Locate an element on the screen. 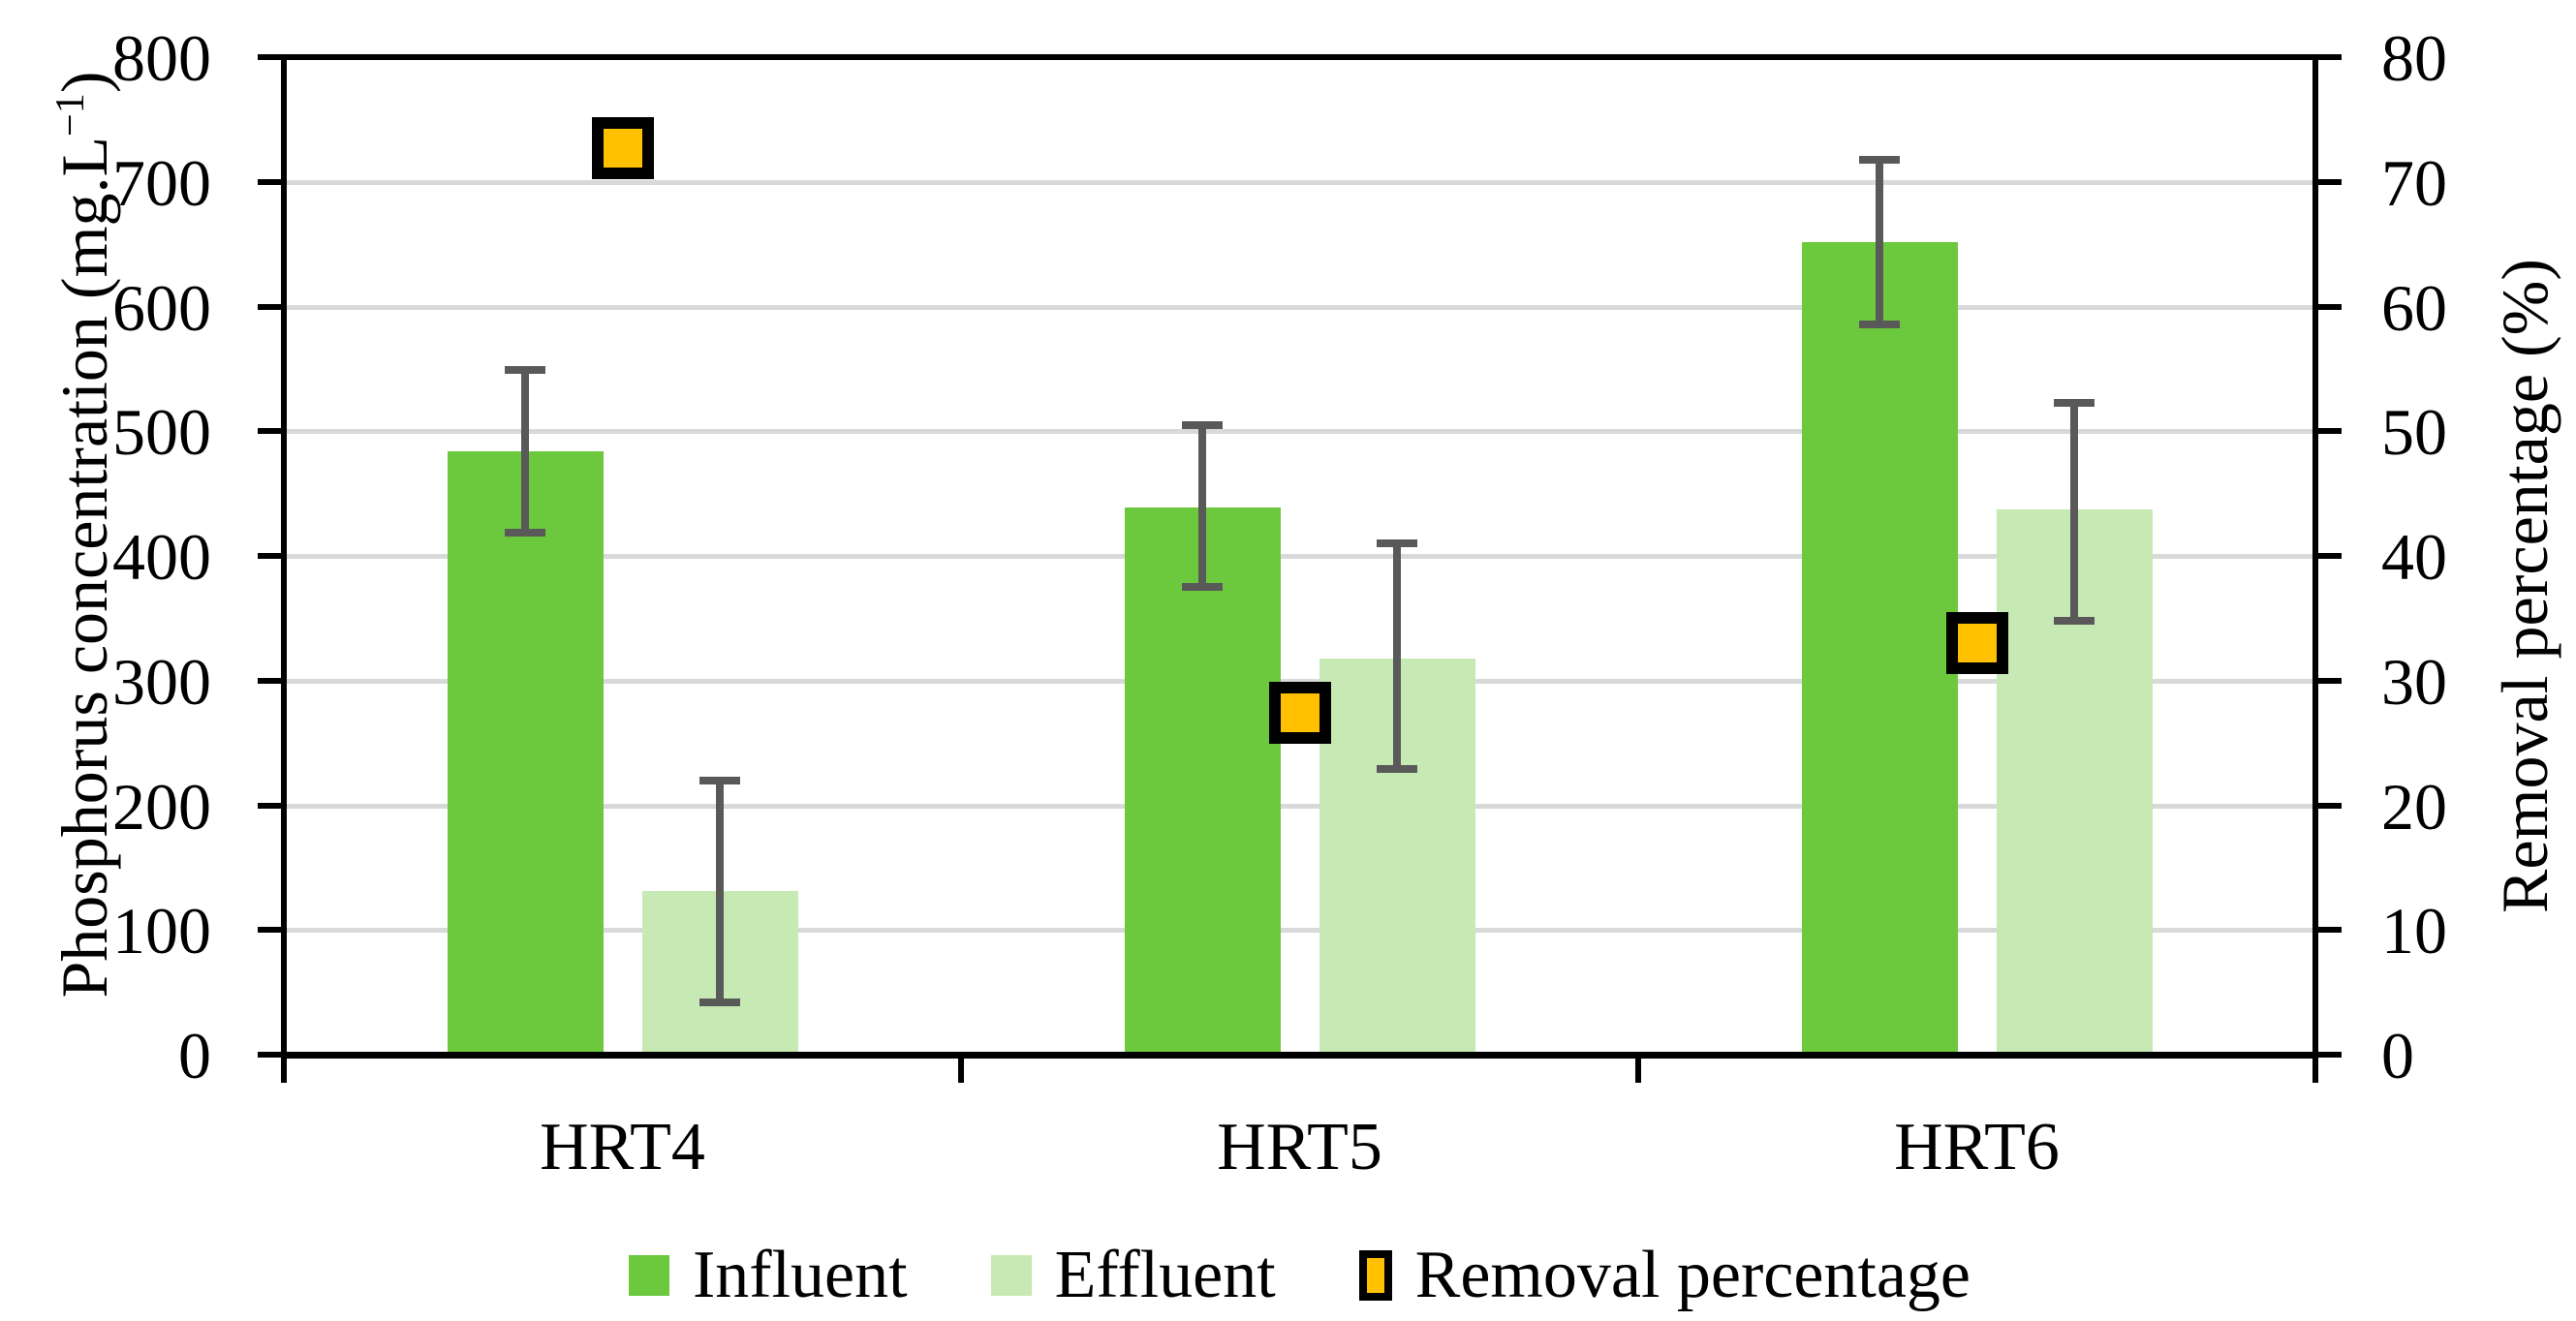 This screenshot has height=1321, width=2576. right-tick-label-40: 40 is located at coordinates (2414, 557).